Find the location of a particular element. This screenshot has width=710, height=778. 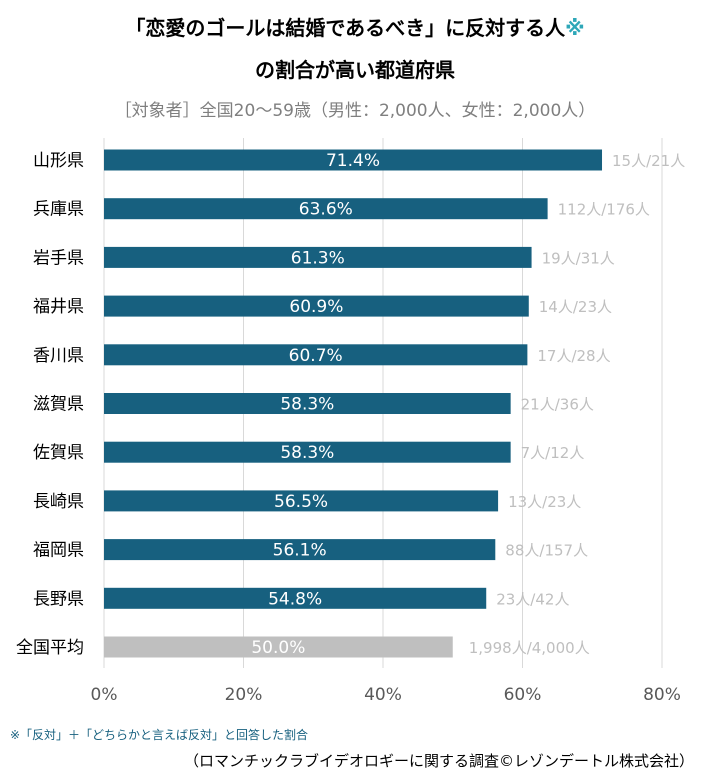

bar-count-label: 17人/28人 is located at coordinates (573, 356).